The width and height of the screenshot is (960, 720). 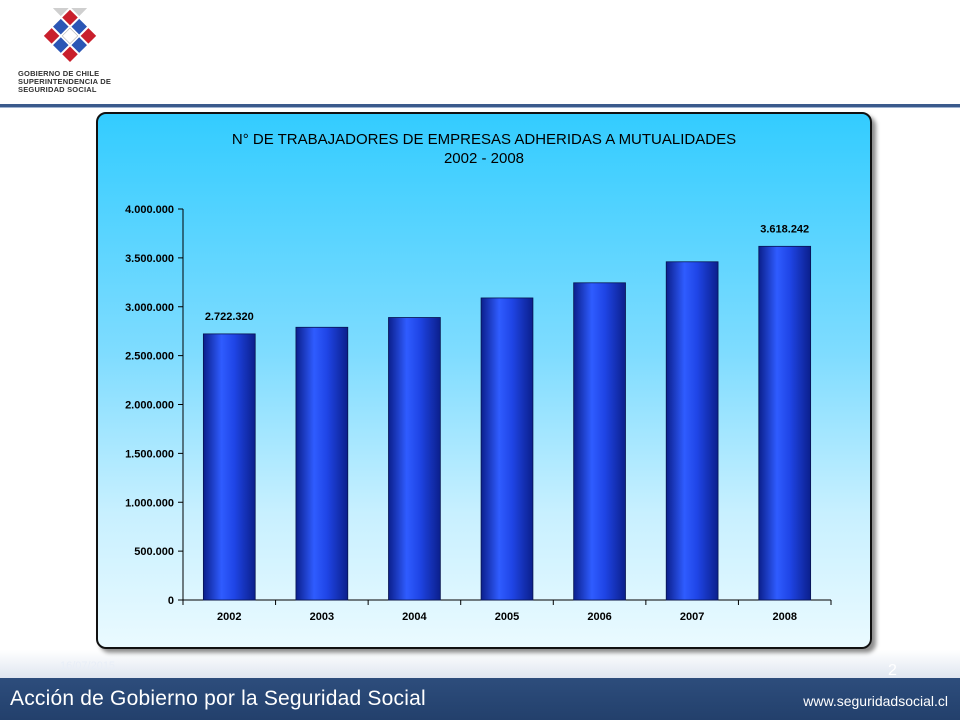 I want to click on footer-website: www.seguridadsocial.cl, so click(x=875, y=701).